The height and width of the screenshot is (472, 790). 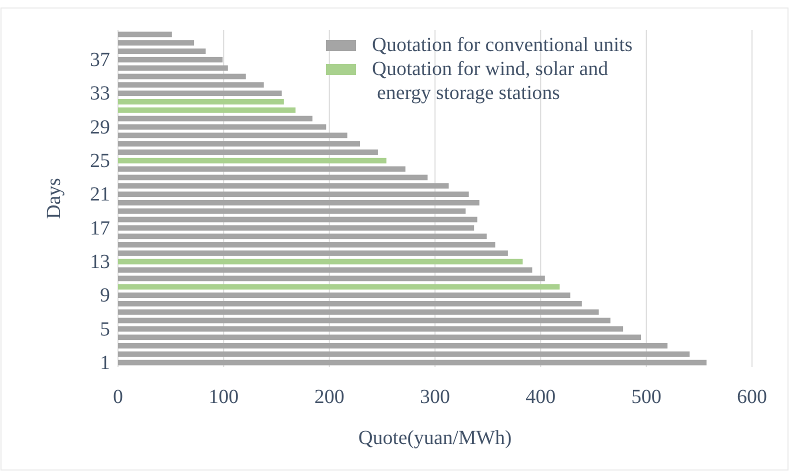 What do you see at coordinates (541, 397) in the screenshot?
I see `x-tick-label: 400` at bounding box center [541, 397].